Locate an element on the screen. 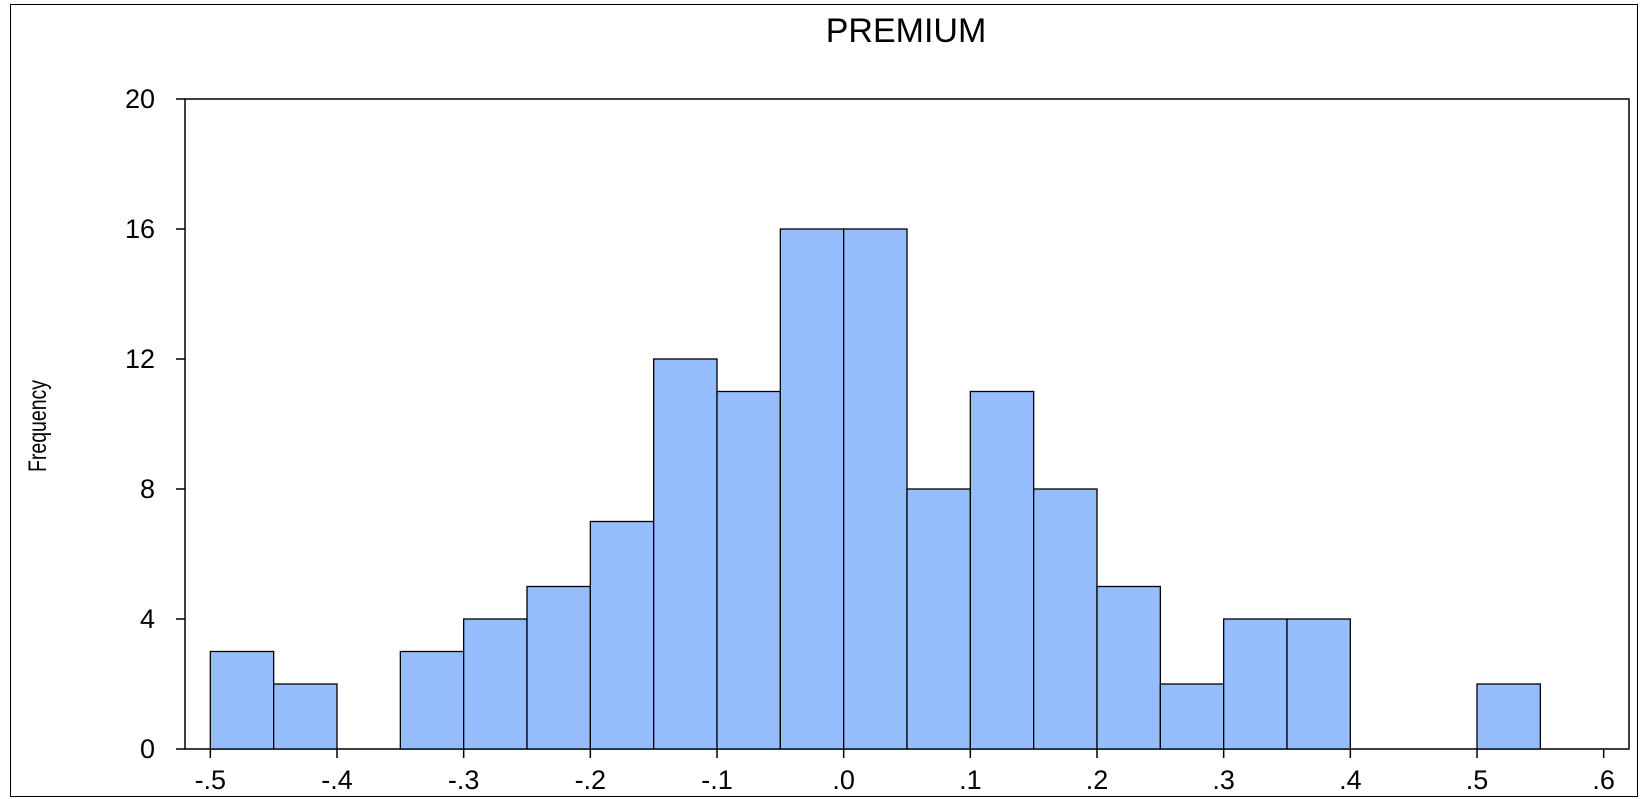  x-tick-label: .2 is located at coordinates (1097, 780).